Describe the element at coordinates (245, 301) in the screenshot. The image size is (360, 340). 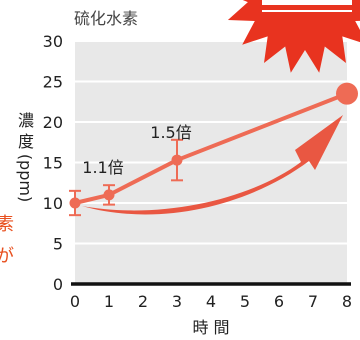
I see `x-tick-label: 5` at that location.